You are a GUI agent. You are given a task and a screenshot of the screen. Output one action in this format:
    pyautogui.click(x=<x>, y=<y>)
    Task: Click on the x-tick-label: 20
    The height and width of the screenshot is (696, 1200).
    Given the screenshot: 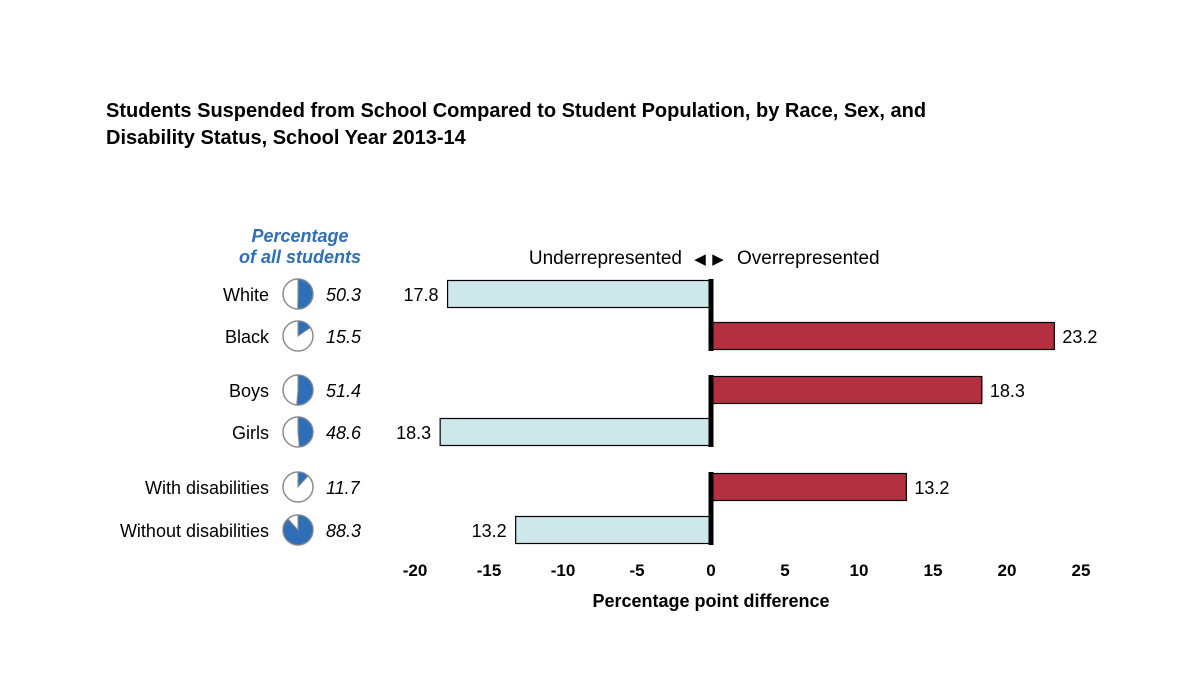 What is the action you would take?
    pyautogui.click(x=1007, y=570)
    